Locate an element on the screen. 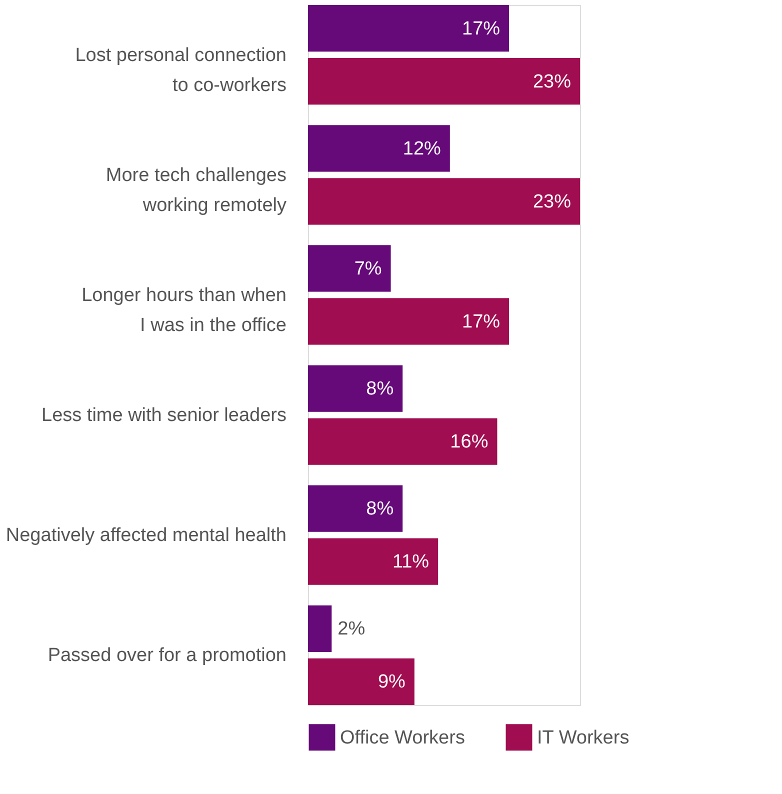 The image size is (782, 794). y-tick-label: Less time with senior leaders is located at coordinates (164, 415).